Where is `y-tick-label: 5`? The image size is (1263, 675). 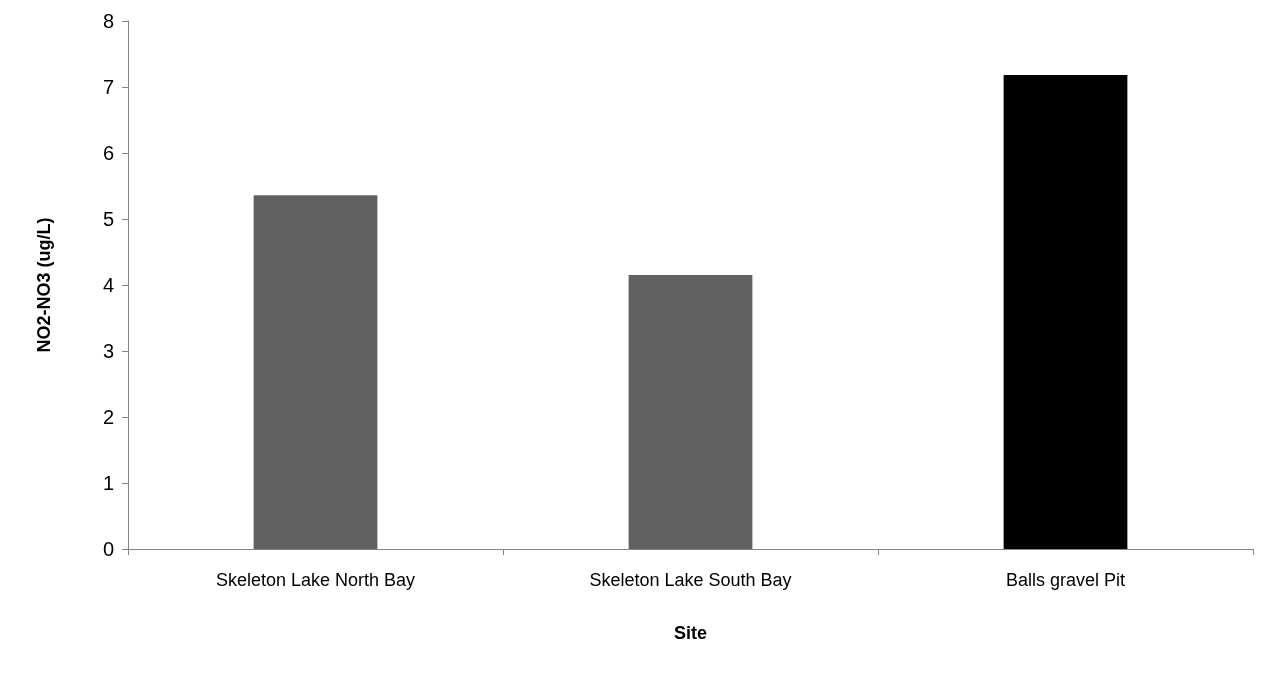
y-tick-label: 5 is located at coordinates (108, 219).